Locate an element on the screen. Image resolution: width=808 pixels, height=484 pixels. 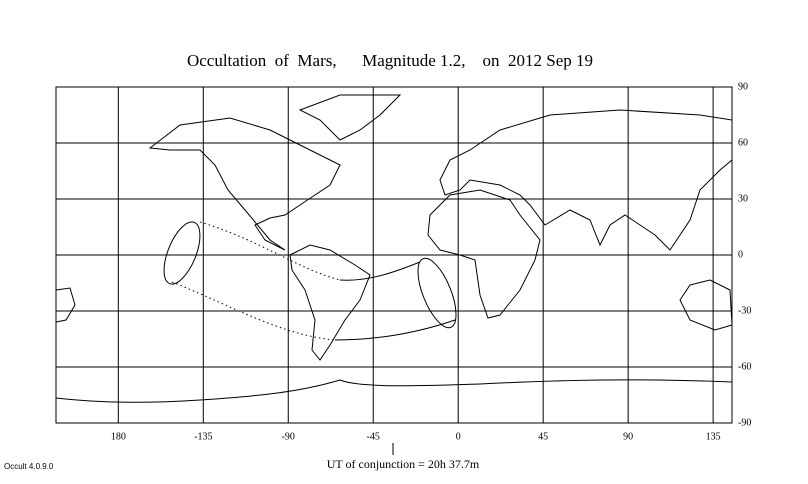
north-america is located at coordinates (244, 184).